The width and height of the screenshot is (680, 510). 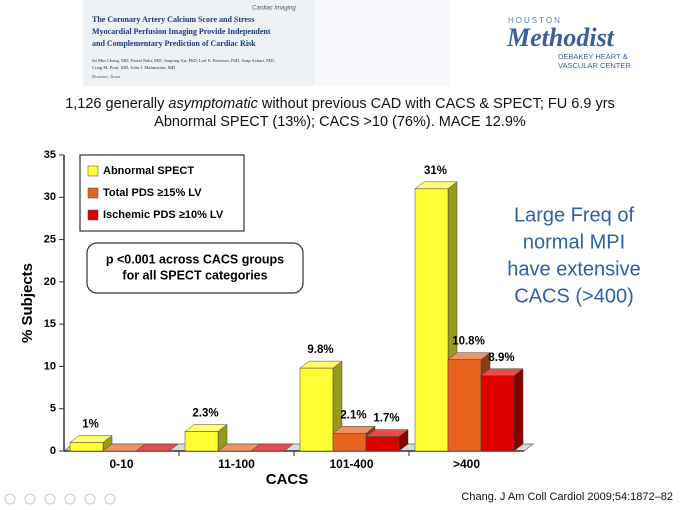 What do you see at coordinates (50, 366) in the screenshot?
I see `y-tick-label: 10` at bounding box center [50, 366].